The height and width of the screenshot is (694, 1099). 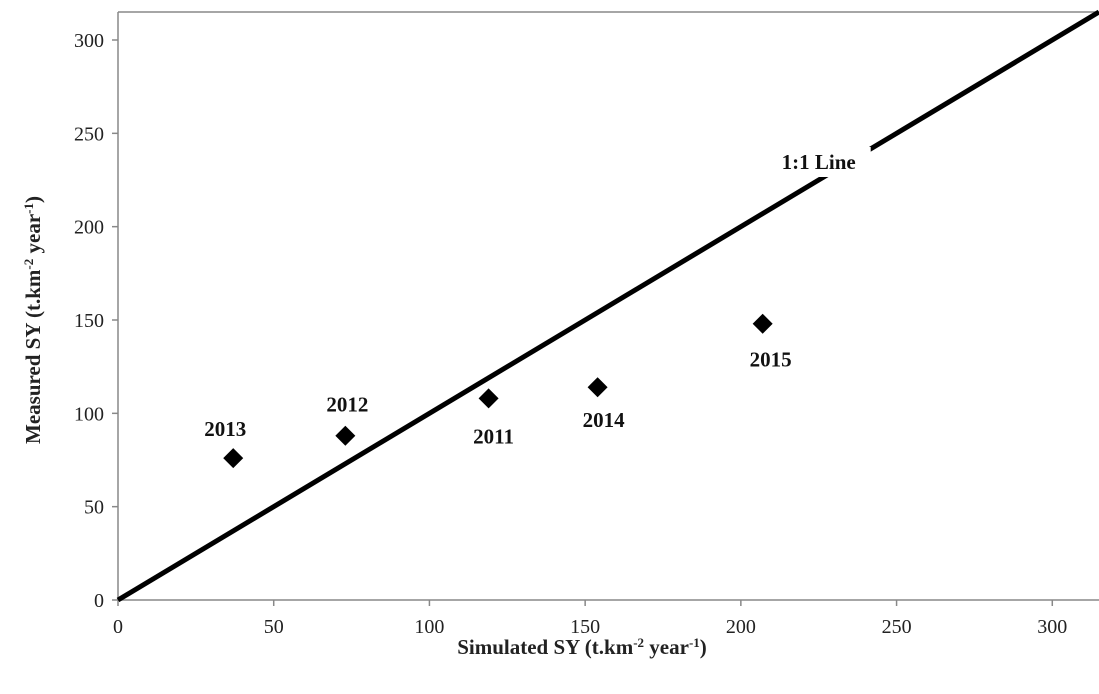 I want to click on x-tick-label: 0, so click(x=118, y=627).